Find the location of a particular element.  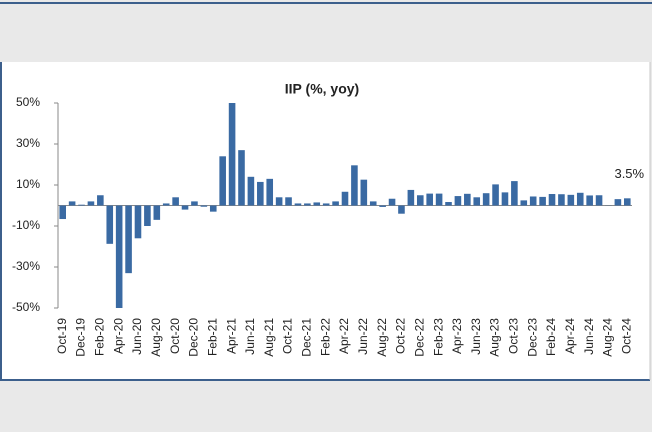

x-tick-label: Oct-24 is located at coordinates (626, 336).